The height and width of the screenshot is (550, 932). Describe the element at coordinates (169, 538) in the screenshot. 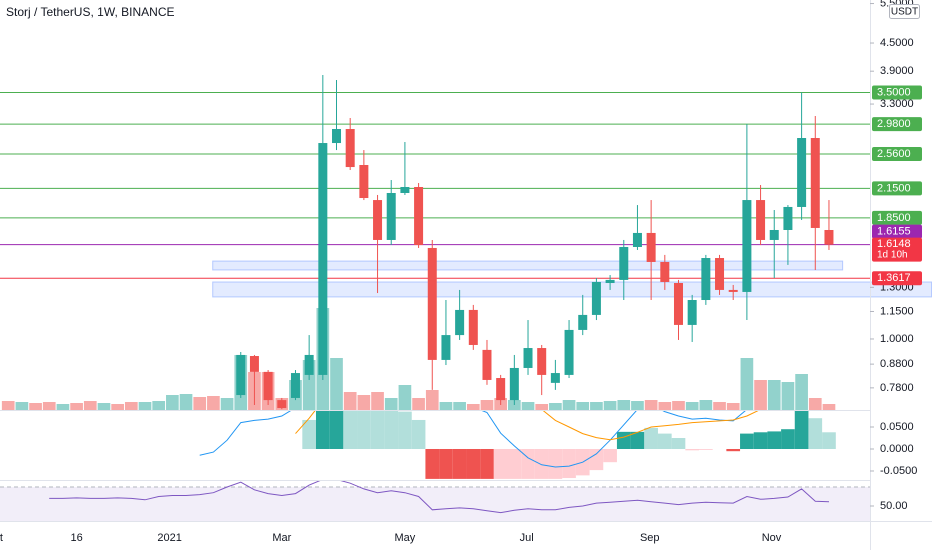

I see `x-tick-label: 2021` at that location.